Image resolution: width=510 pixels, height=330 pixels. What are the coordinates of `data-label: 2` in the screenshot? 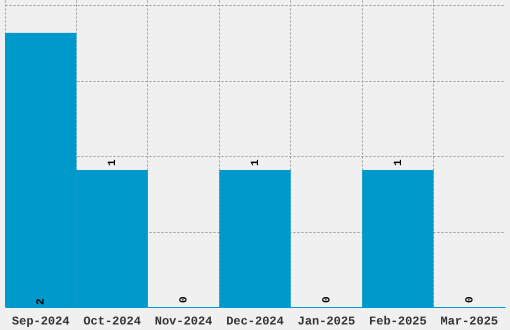 It's located at (42, 301).